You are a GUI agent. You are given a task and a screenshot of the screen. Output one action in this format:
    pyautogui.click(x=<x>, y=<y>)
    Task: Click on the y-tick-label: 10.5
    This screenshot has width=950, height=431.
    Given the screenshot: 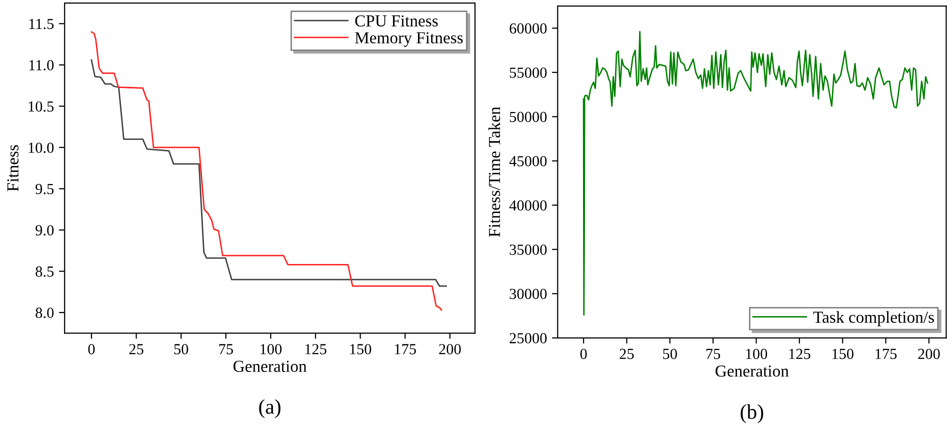 What is the action you would take?
    pyautogui.click(x=41, y=106)
    